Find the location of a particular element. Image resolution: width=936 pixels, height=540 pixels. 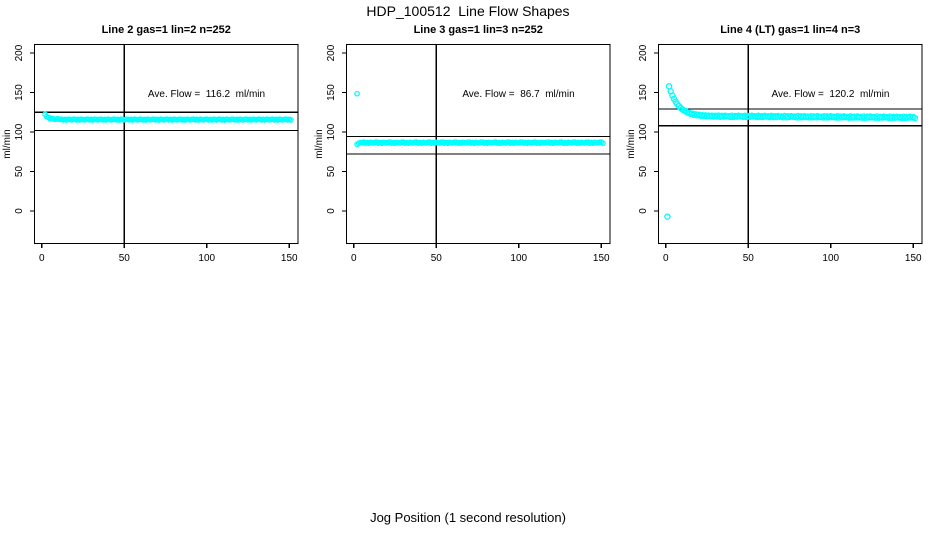

x-axis-label: Jog Position (1 second resolution) is located at coordinates (468, 517).